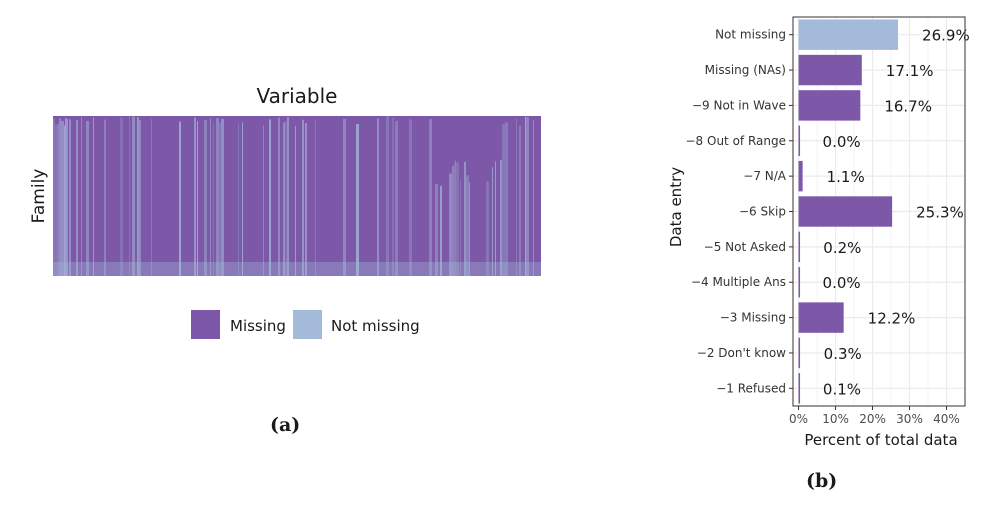 This screenshot has height=510, width=998. Describe the element at coordinates (909, 419) in the screenshot. I see `x-tick-label: 30%` at that location.